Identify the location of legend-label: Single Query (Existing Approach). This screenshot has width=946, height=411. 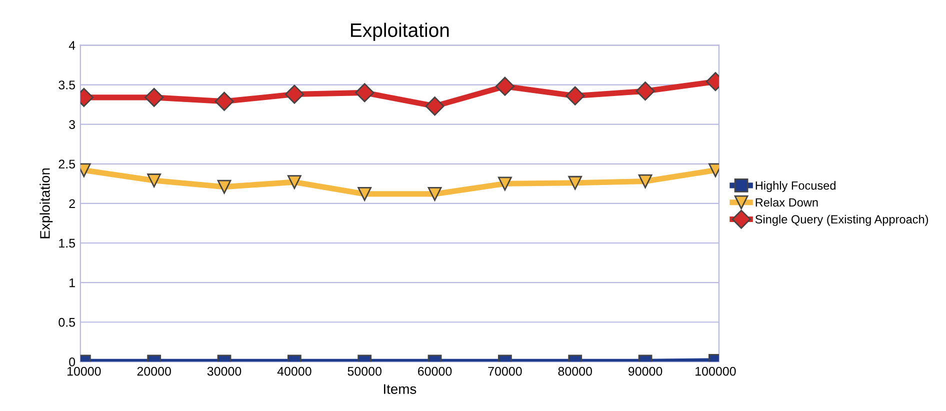
(841, 220).